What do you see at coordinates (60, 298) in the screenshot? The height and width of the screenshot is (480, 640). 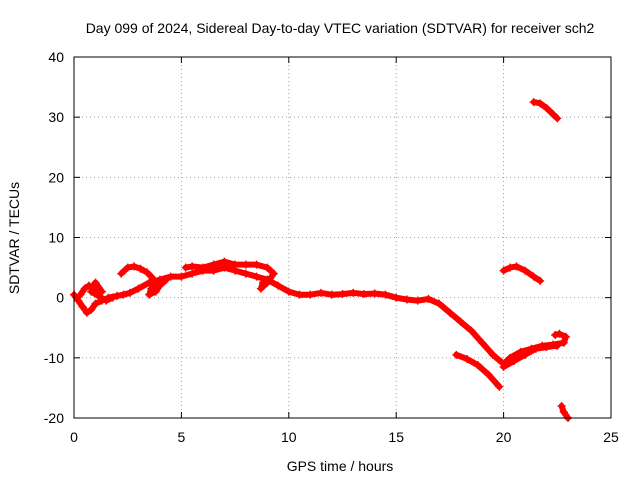 I see `y-tick-label: 0` at bounding box center [60, 298].